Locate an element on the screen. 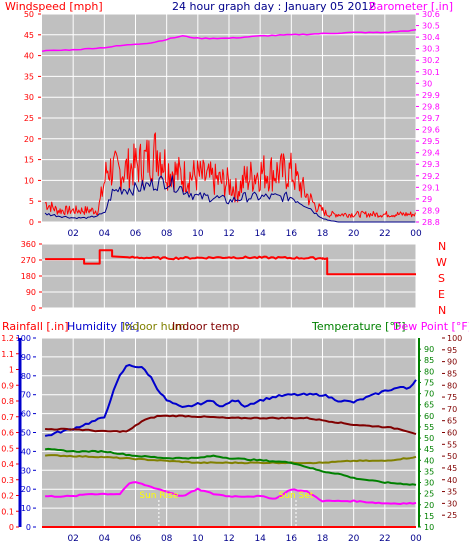  climate-x-tick-label: 06 is located at coordinates (136, 539).